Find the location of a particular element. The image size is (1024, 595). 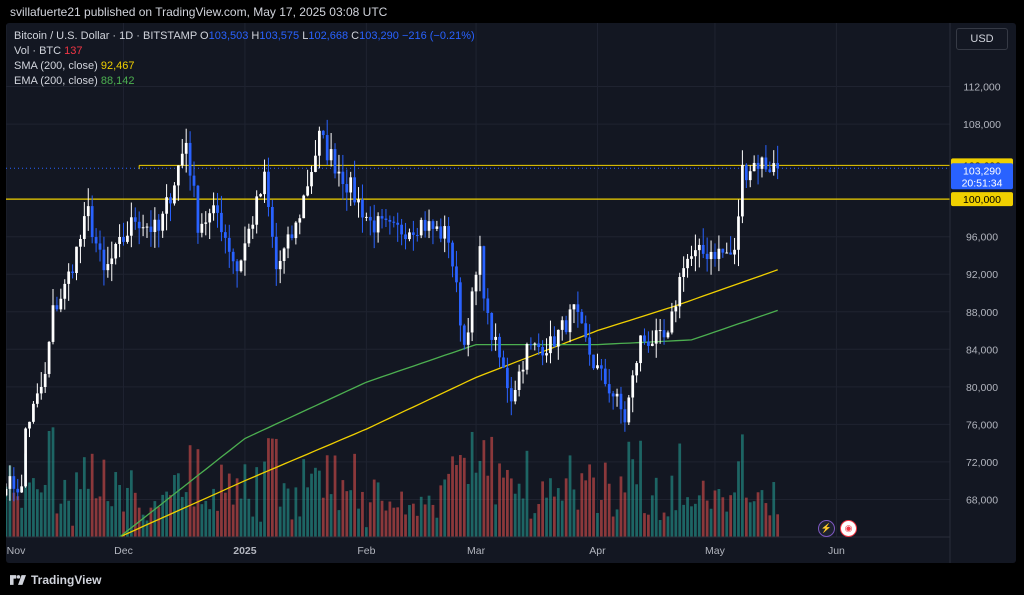

time-tick-label: Apr is located at coordinates (597, 551).